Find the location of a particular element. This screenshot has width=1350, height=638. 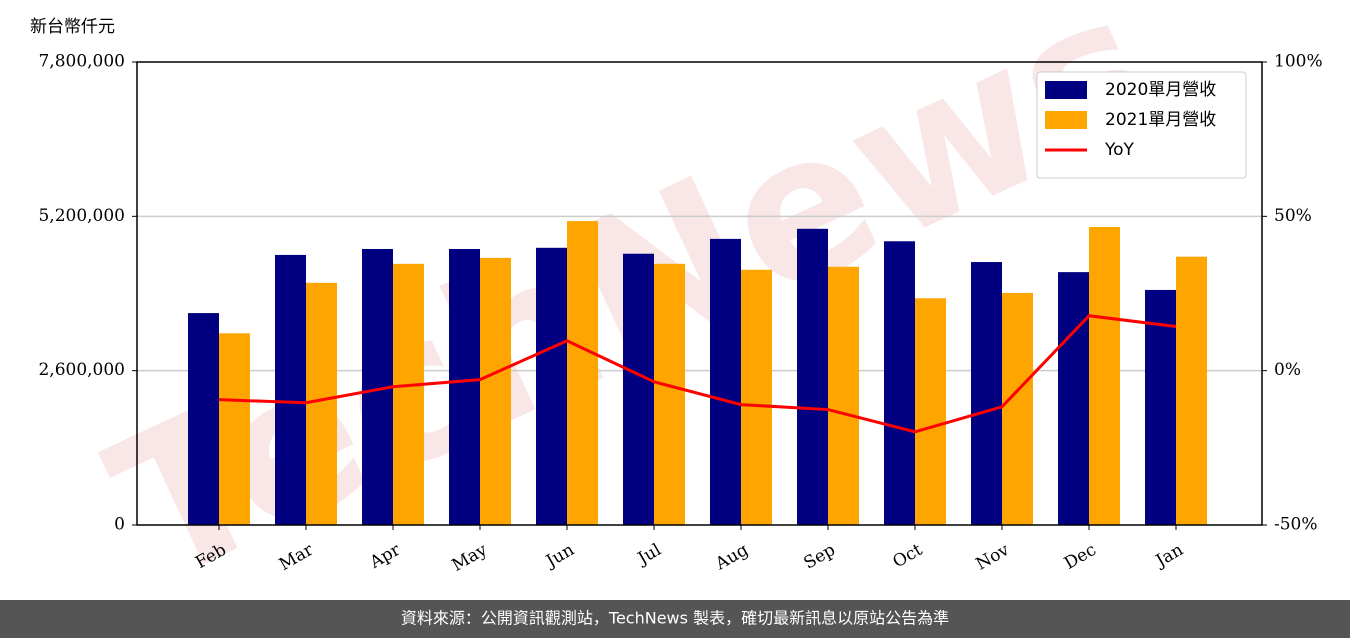

line is located at coordinates (697, 374).